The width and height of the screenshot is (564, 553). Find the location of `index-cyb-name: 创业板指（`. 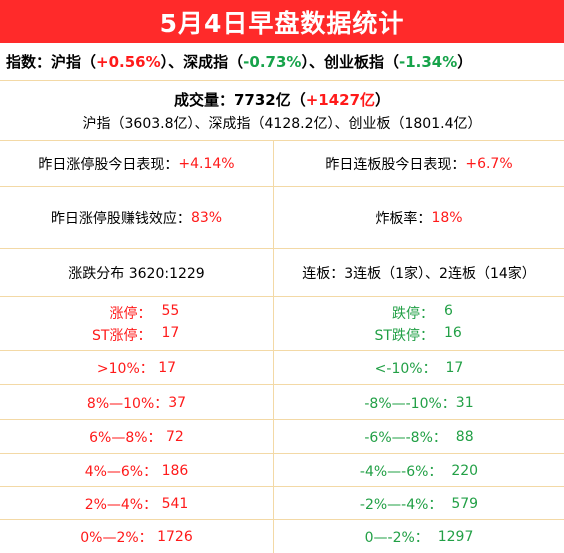

index-cyb-name: 创业板指（ is located at coordinates (361, 62).